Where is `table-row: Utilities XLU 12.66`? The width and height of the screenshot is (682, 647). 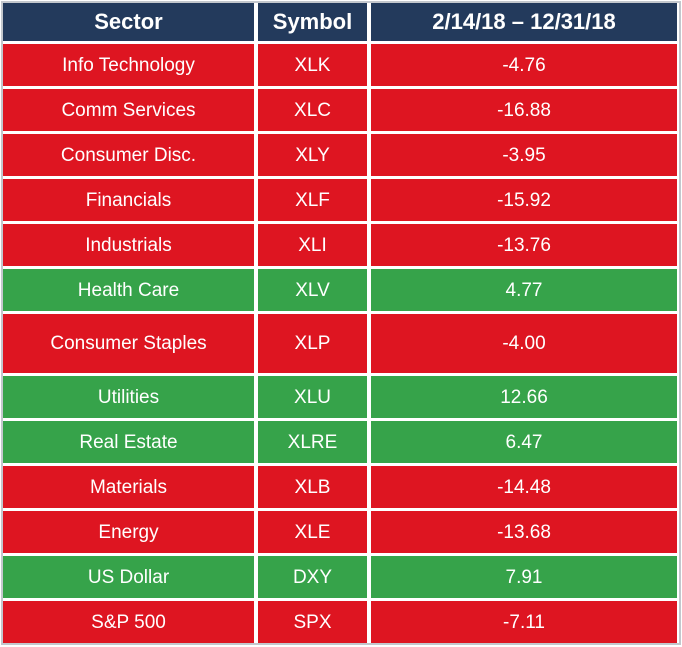
table-row: Utilities XLU 12.66 is located at coordinates (341, 397).